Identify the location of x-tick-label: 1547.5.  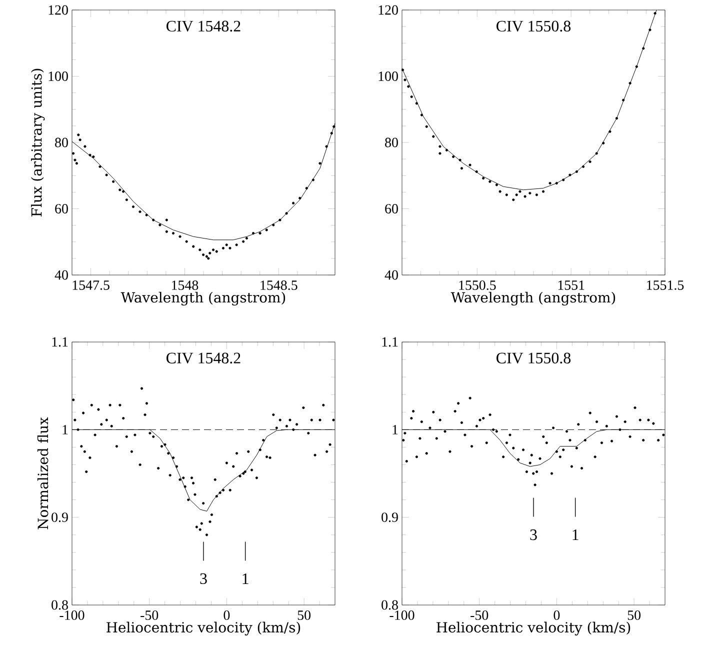
(91, 285).